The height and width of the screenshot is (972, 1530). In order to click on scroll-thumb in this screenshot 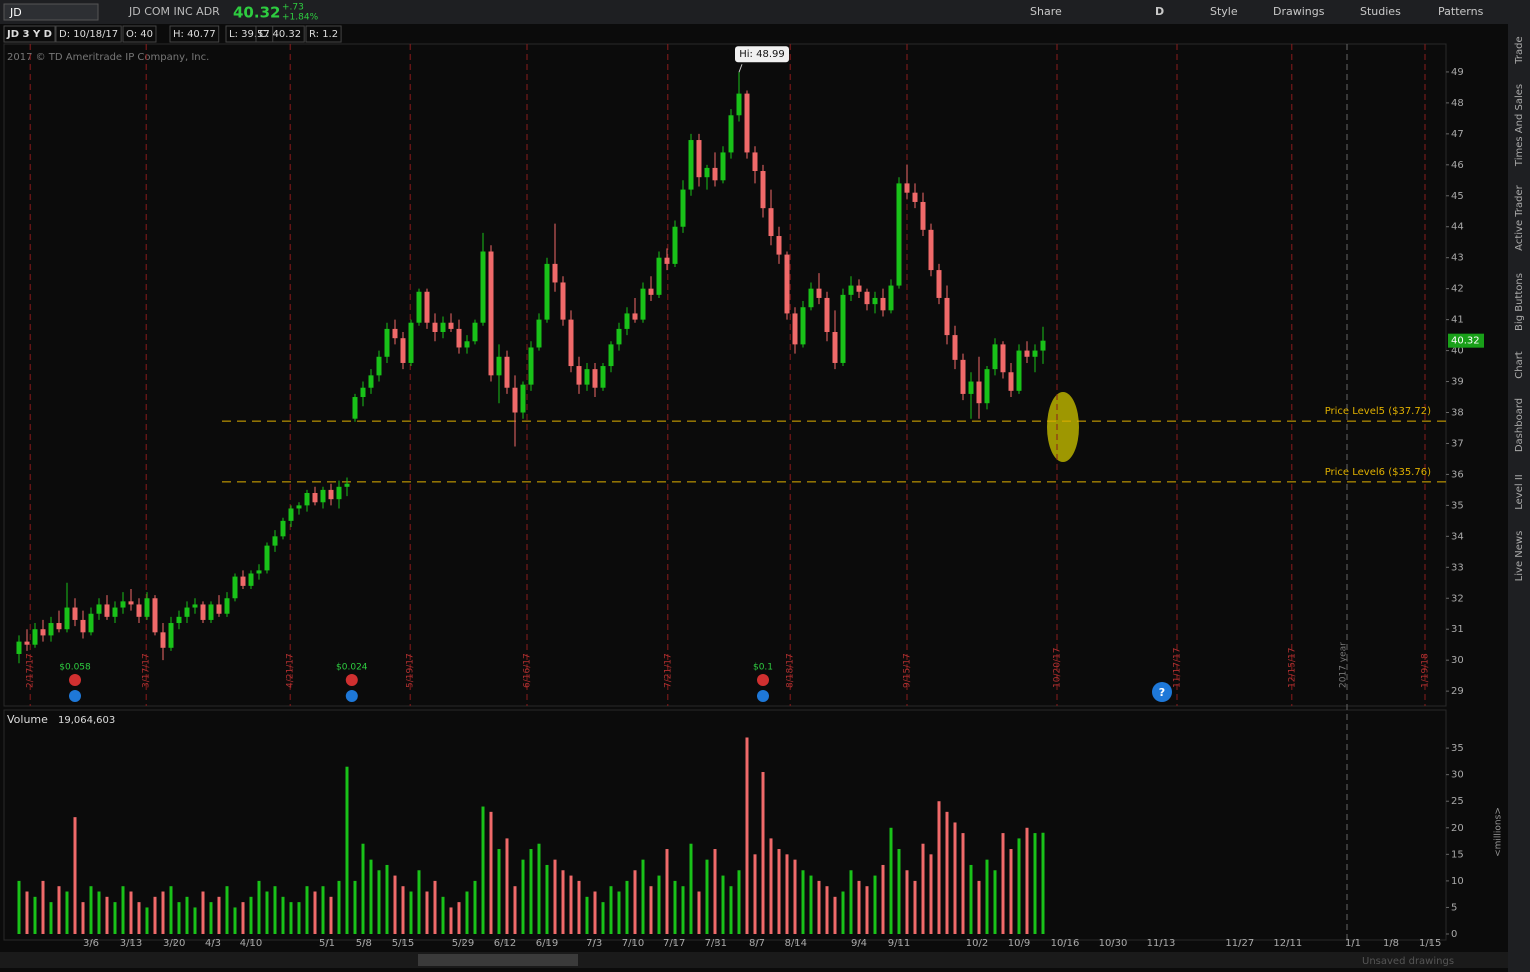, I will do `click(498, 960)`.